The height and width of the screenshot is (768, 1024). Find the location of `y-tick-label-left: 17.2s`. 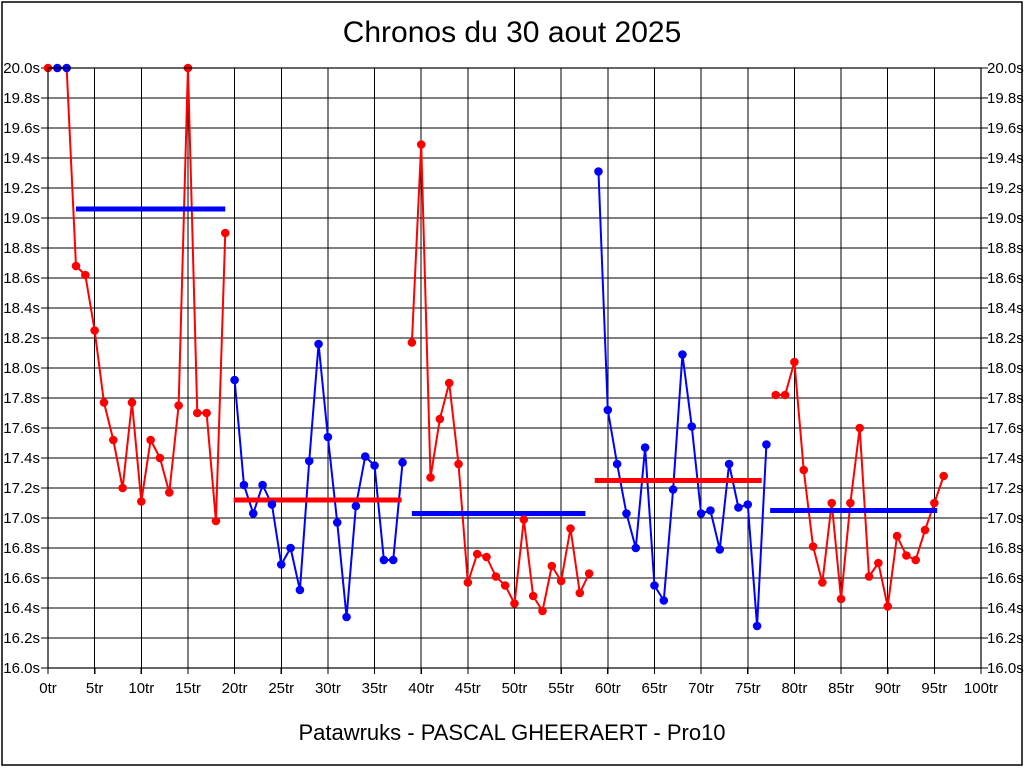

y-tick-label-left: 17.2s is located at coordinates (21, 488).